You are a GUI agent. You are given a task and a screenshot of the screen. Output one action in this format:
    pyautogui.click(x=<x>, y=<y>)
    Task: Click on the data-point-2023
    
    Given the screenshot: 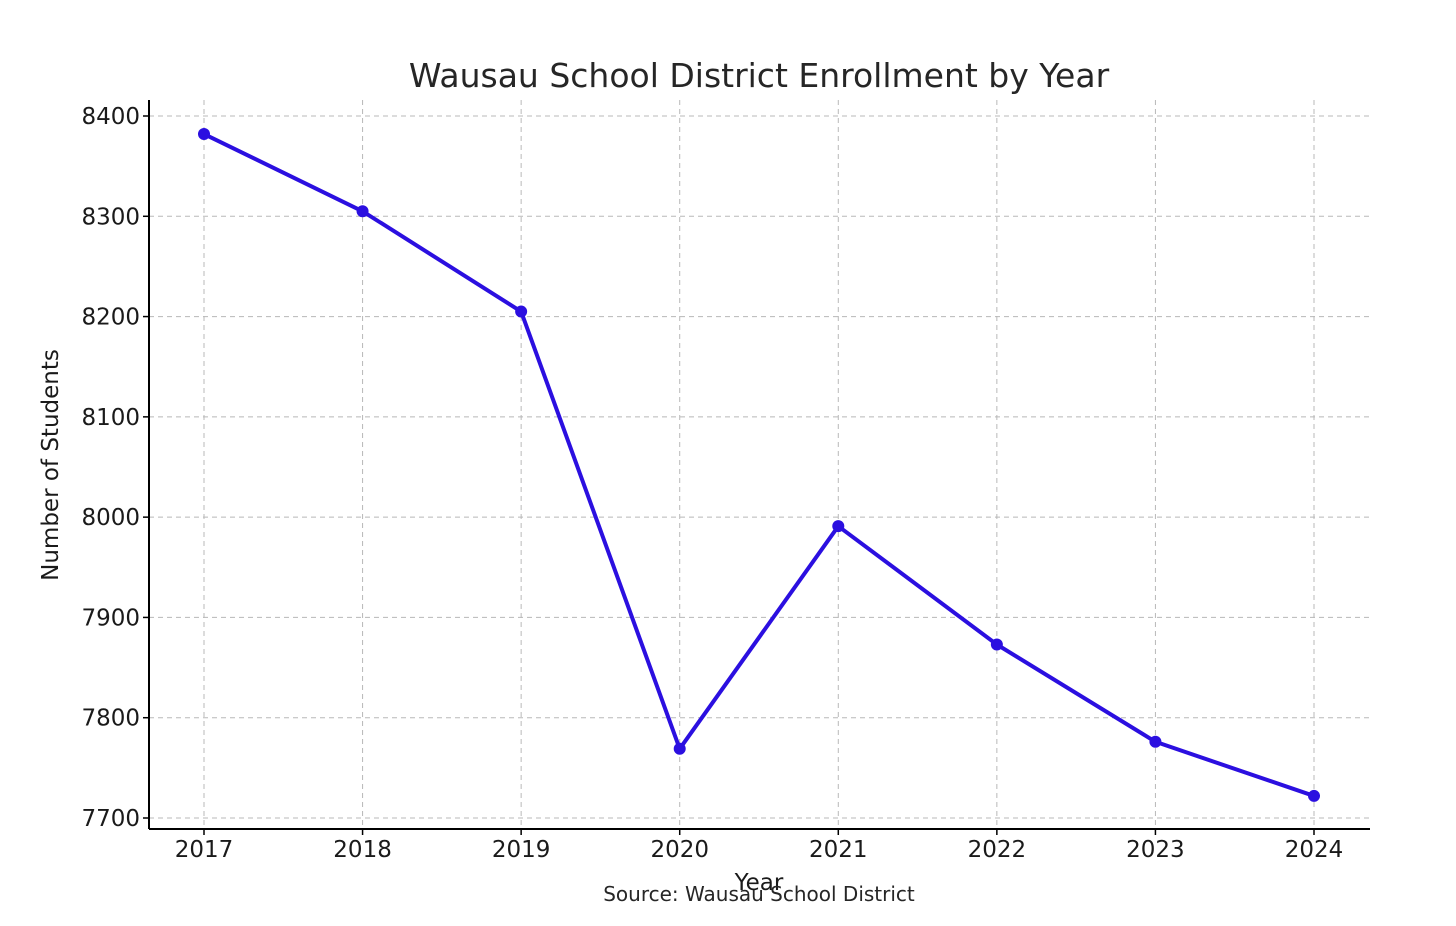 What is the action you would take?
    pyautogui.click(x=1155, y=741)
    